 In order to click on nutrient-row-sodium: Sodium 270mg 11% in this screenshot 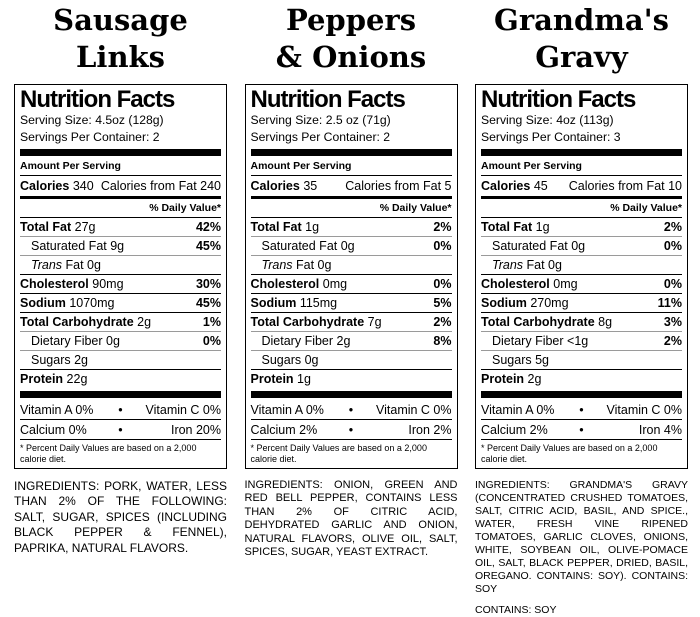, I will do `click(581, 302)`.